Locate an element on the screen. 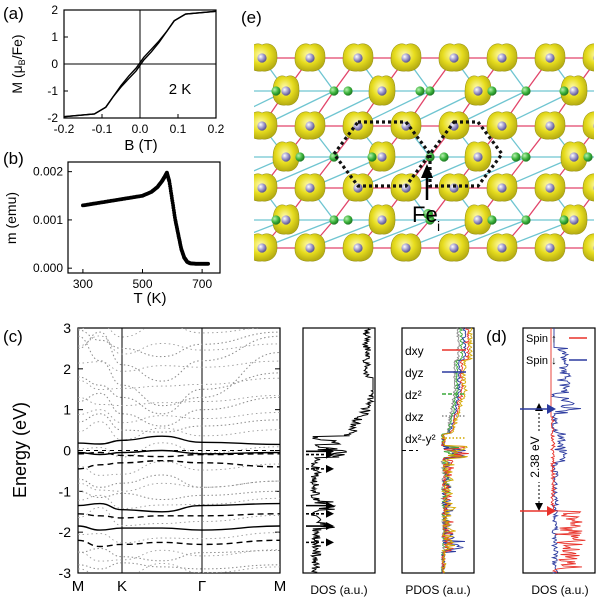 This screenshot has width=600, height=601. pdos-curve is located at coordinates (457, 450).